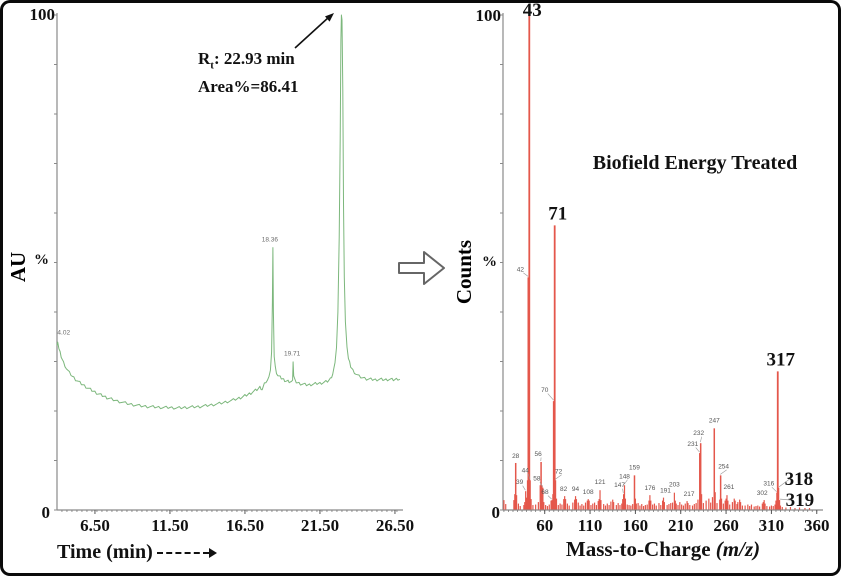 The image size is (841, 576). What do you see at coordinates (600, 482) in the screenshot?
I see `spectrum-peak-label: 121` at bounding box center [600, 482].